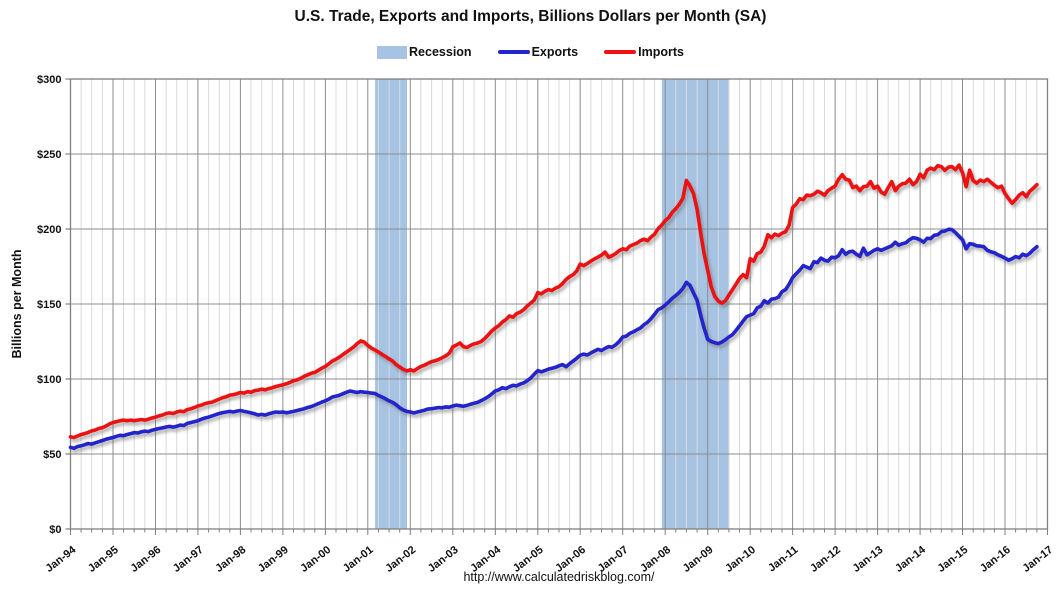  Describe the element at coordinates (620, 52) in the screenshot. I see `imports-line-swatch` at that location.